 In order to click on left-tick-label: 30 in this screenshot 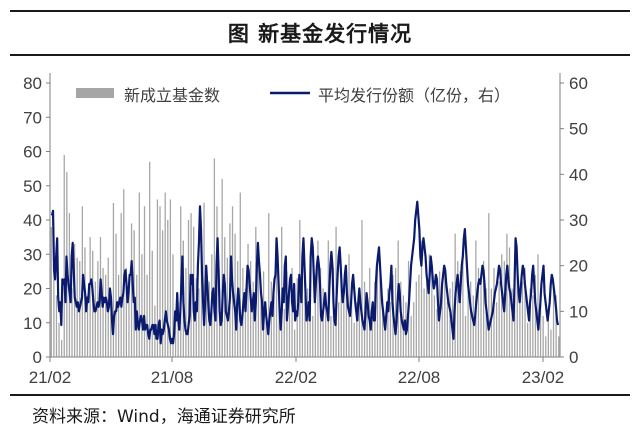, I will do `click(32, 254)`.